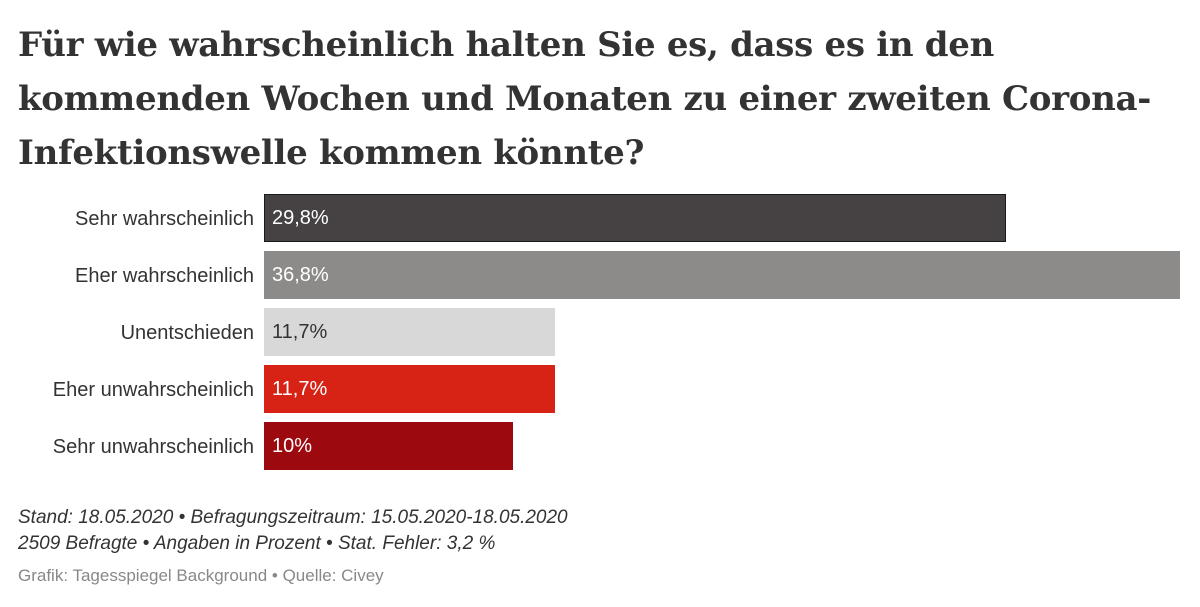 The height and width of the screenshot is (607, 1200). Describe the element at coordinates (153, 390) in the screenshot. I see `category-label: Eher unwahrscheinlich` at that location.